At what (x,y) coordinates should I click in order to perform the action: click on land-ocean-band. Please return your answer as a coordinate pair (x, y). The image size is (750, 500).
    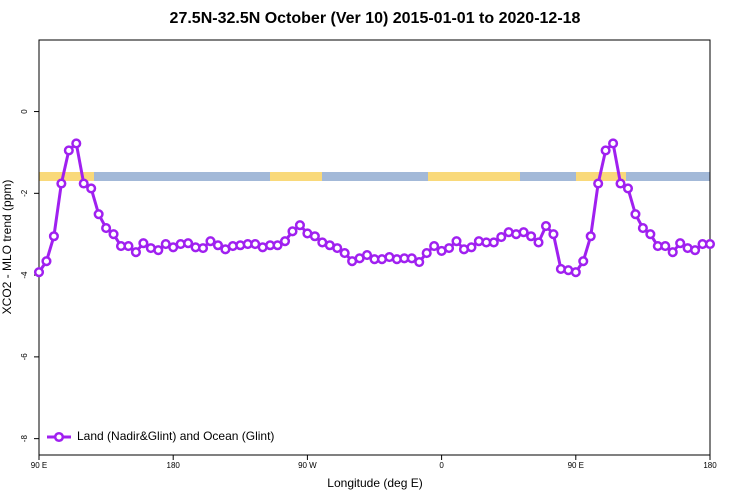
    Looking at the image, I should click on (374, 176).